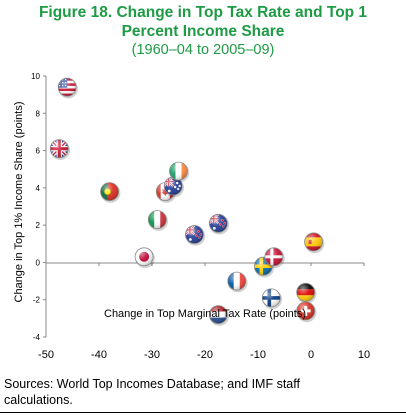 The width and height of the screenshot is (406, 417). I want to click on flag-point-denmark, so click(274, 258).